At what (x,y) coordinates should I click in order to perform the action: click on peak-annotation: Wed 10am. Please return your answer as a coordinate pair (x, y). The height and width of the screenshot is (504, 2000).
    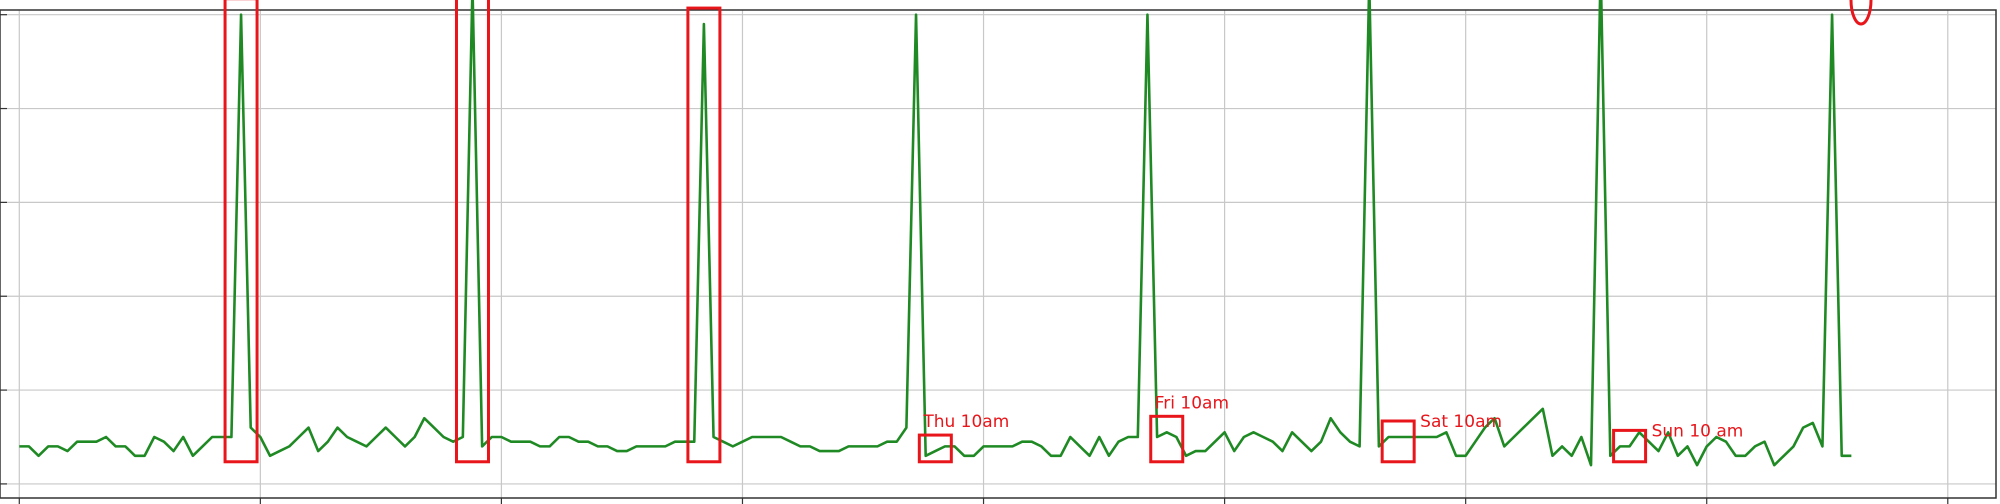
    Looking at the image, I should click on (739, 232).